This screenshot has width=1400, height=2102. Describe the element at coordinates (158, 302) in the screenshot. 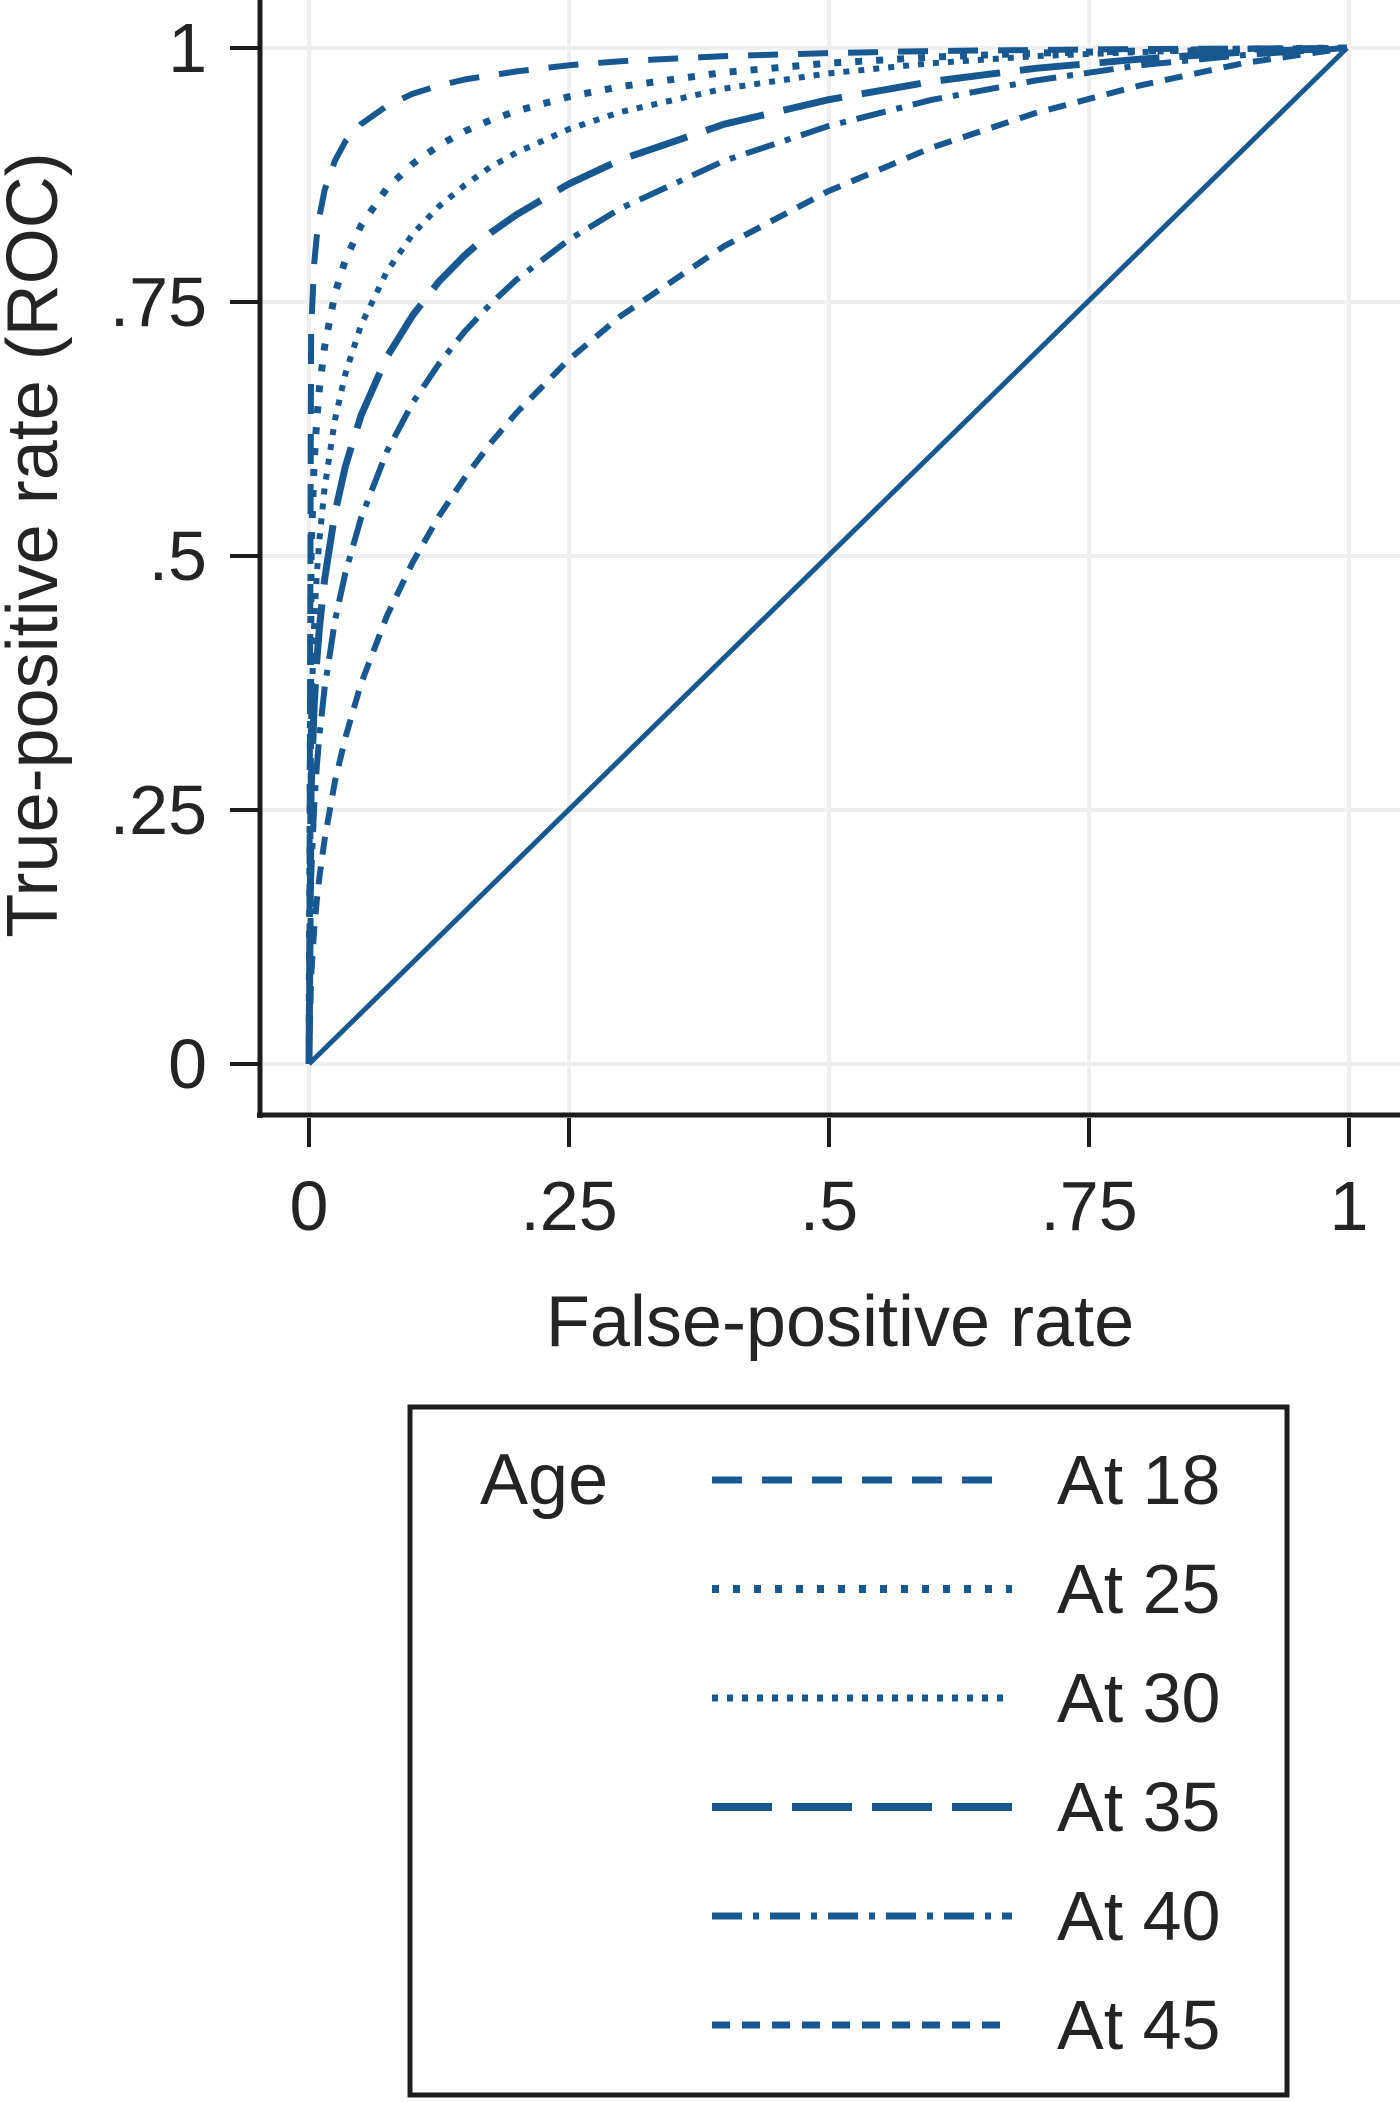

I see `y-tick-label-75: .75` at that location.